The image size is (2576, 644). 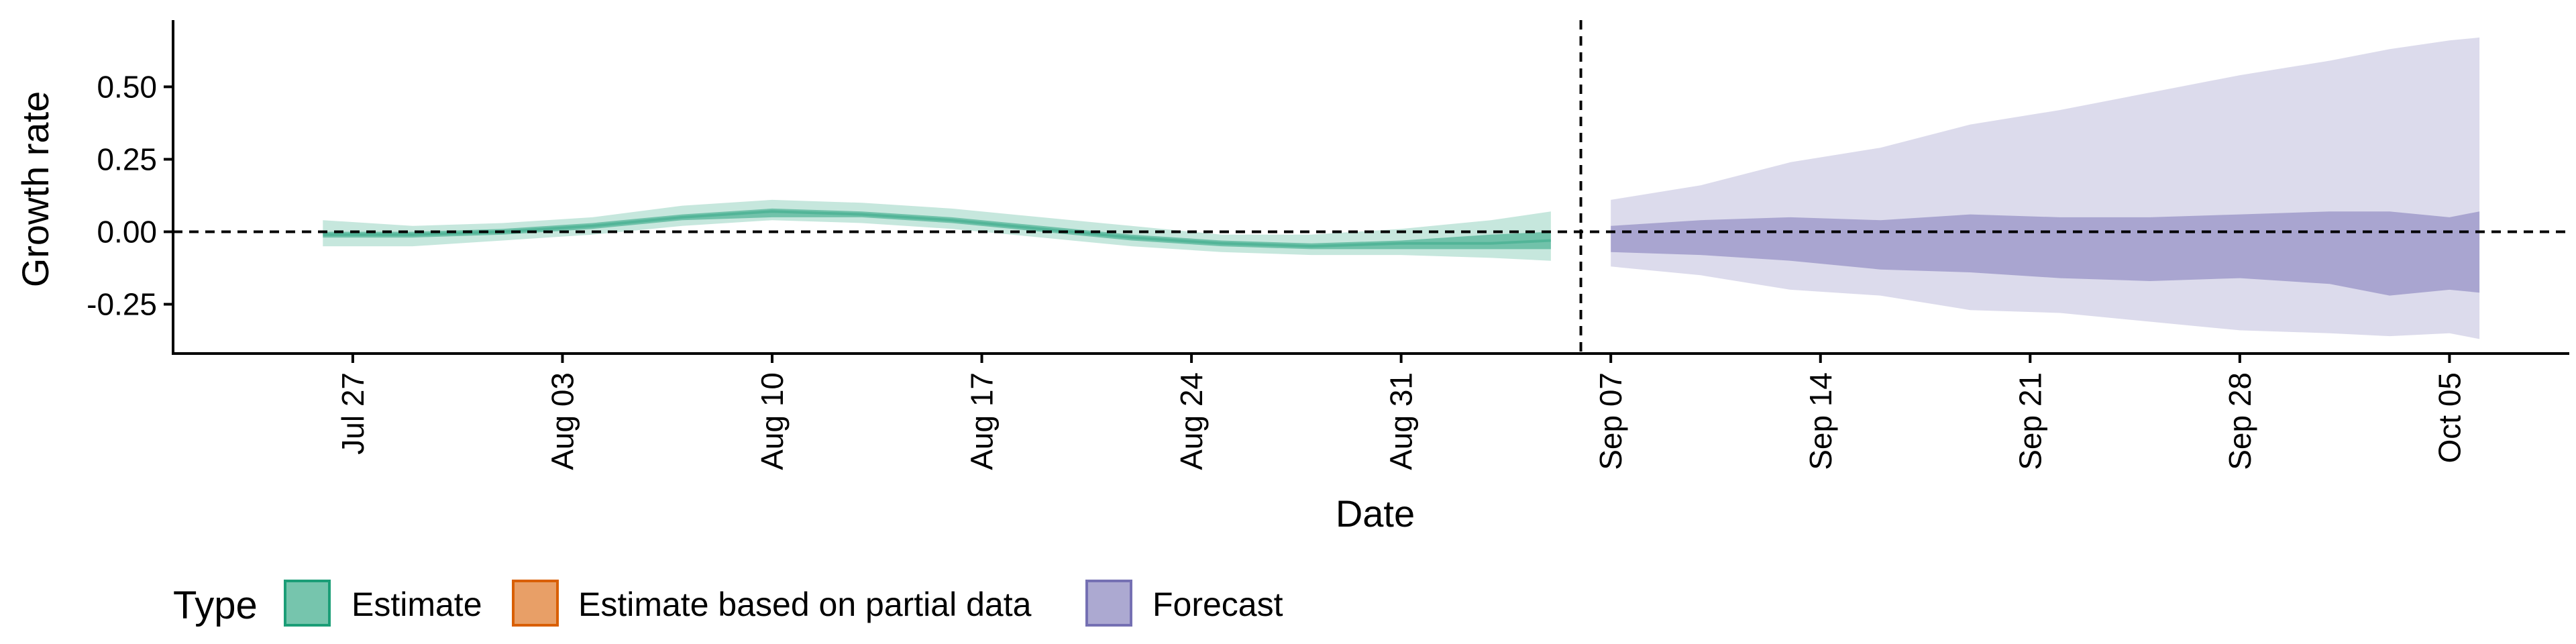 I want to click on legend-title: Type, so click(x=215, y=605).